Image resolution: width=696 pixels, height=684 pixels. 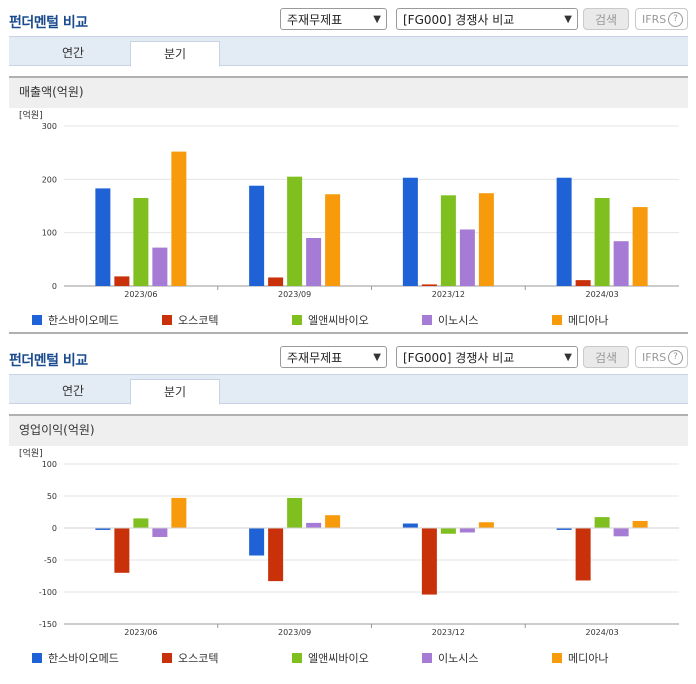 I want to click on section-title: 펀더멘털 비교, so click(x=48, y=23).